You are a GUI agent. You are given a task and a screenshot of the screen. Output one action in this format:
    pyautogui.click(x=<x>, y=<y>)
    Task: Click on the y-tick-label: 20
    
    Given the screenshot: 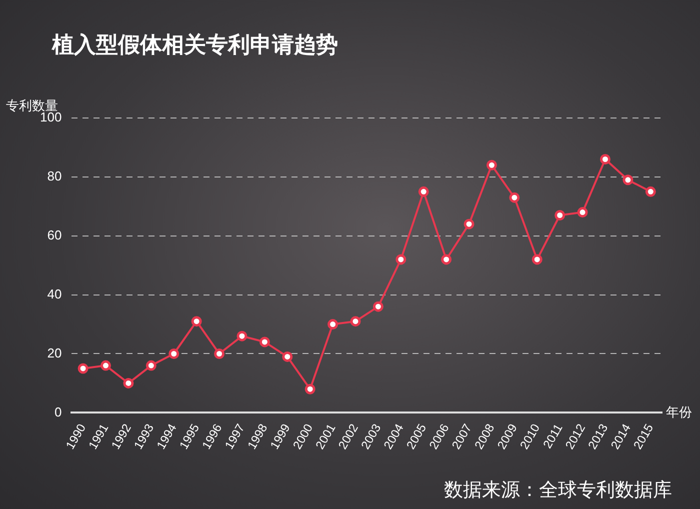 What is the action you would take?
    pyautogui.click(x=54, y=352)
    